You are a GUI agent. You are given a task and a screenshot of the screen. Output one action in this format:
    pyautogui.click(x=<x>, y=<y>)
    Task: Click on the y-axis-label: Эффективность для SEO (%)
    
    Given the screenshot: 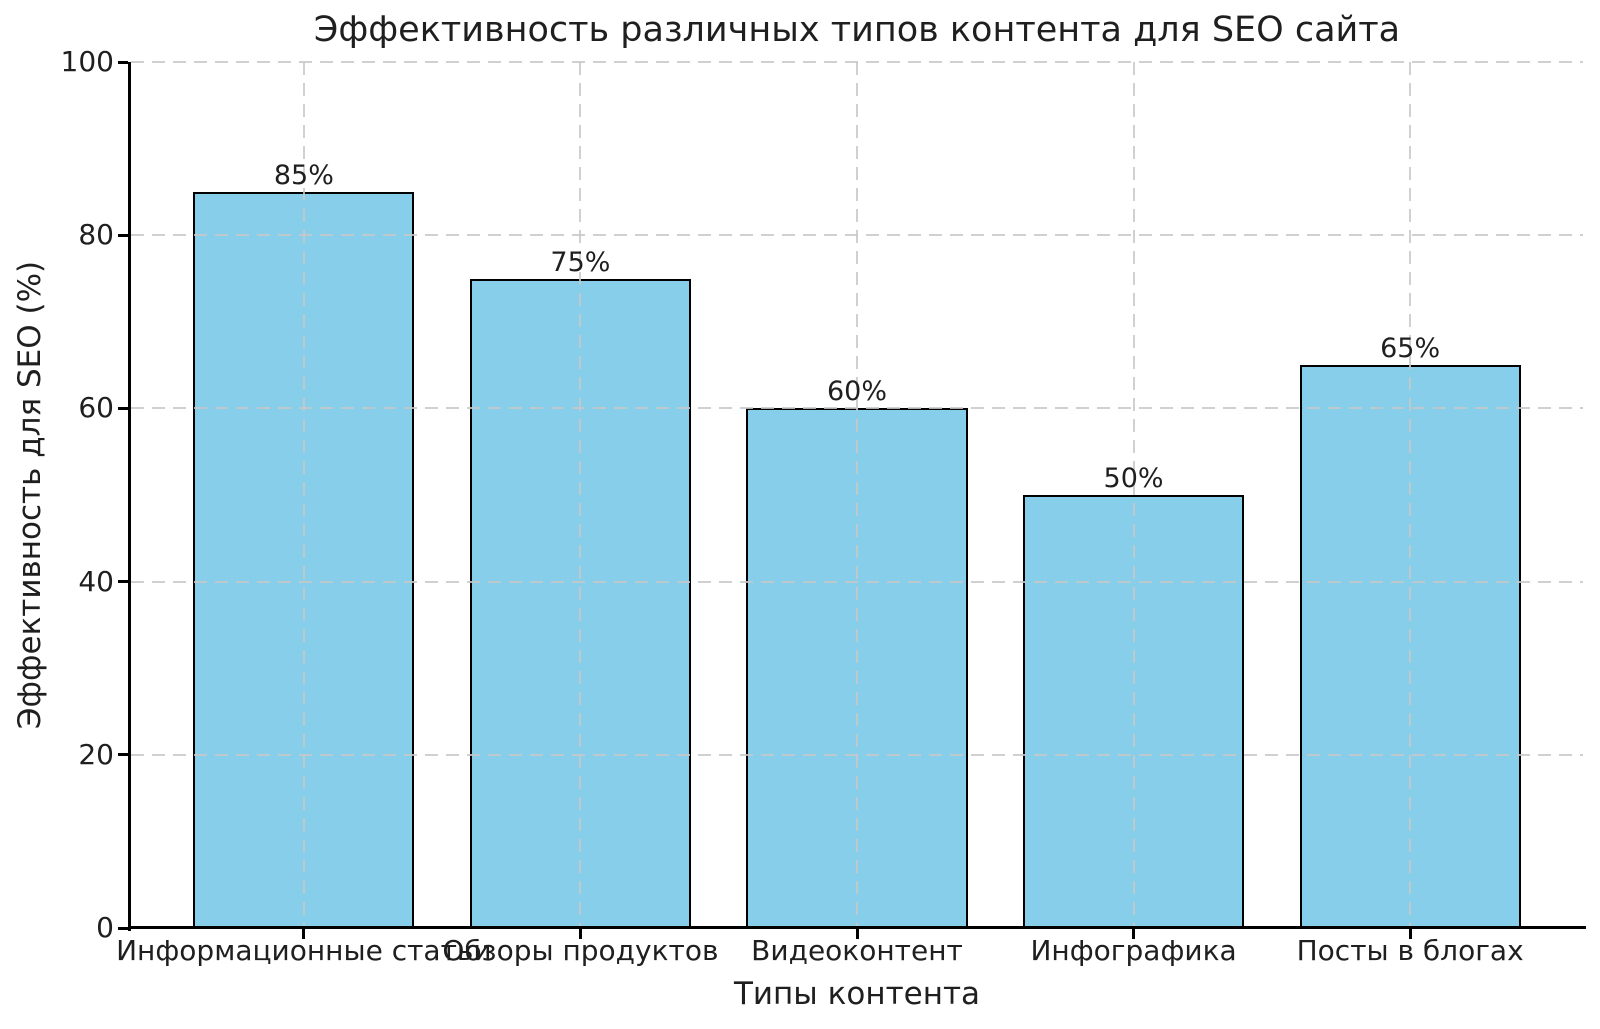 What is the action you would take?
    pyautogui.click(x=30, y=495)
    